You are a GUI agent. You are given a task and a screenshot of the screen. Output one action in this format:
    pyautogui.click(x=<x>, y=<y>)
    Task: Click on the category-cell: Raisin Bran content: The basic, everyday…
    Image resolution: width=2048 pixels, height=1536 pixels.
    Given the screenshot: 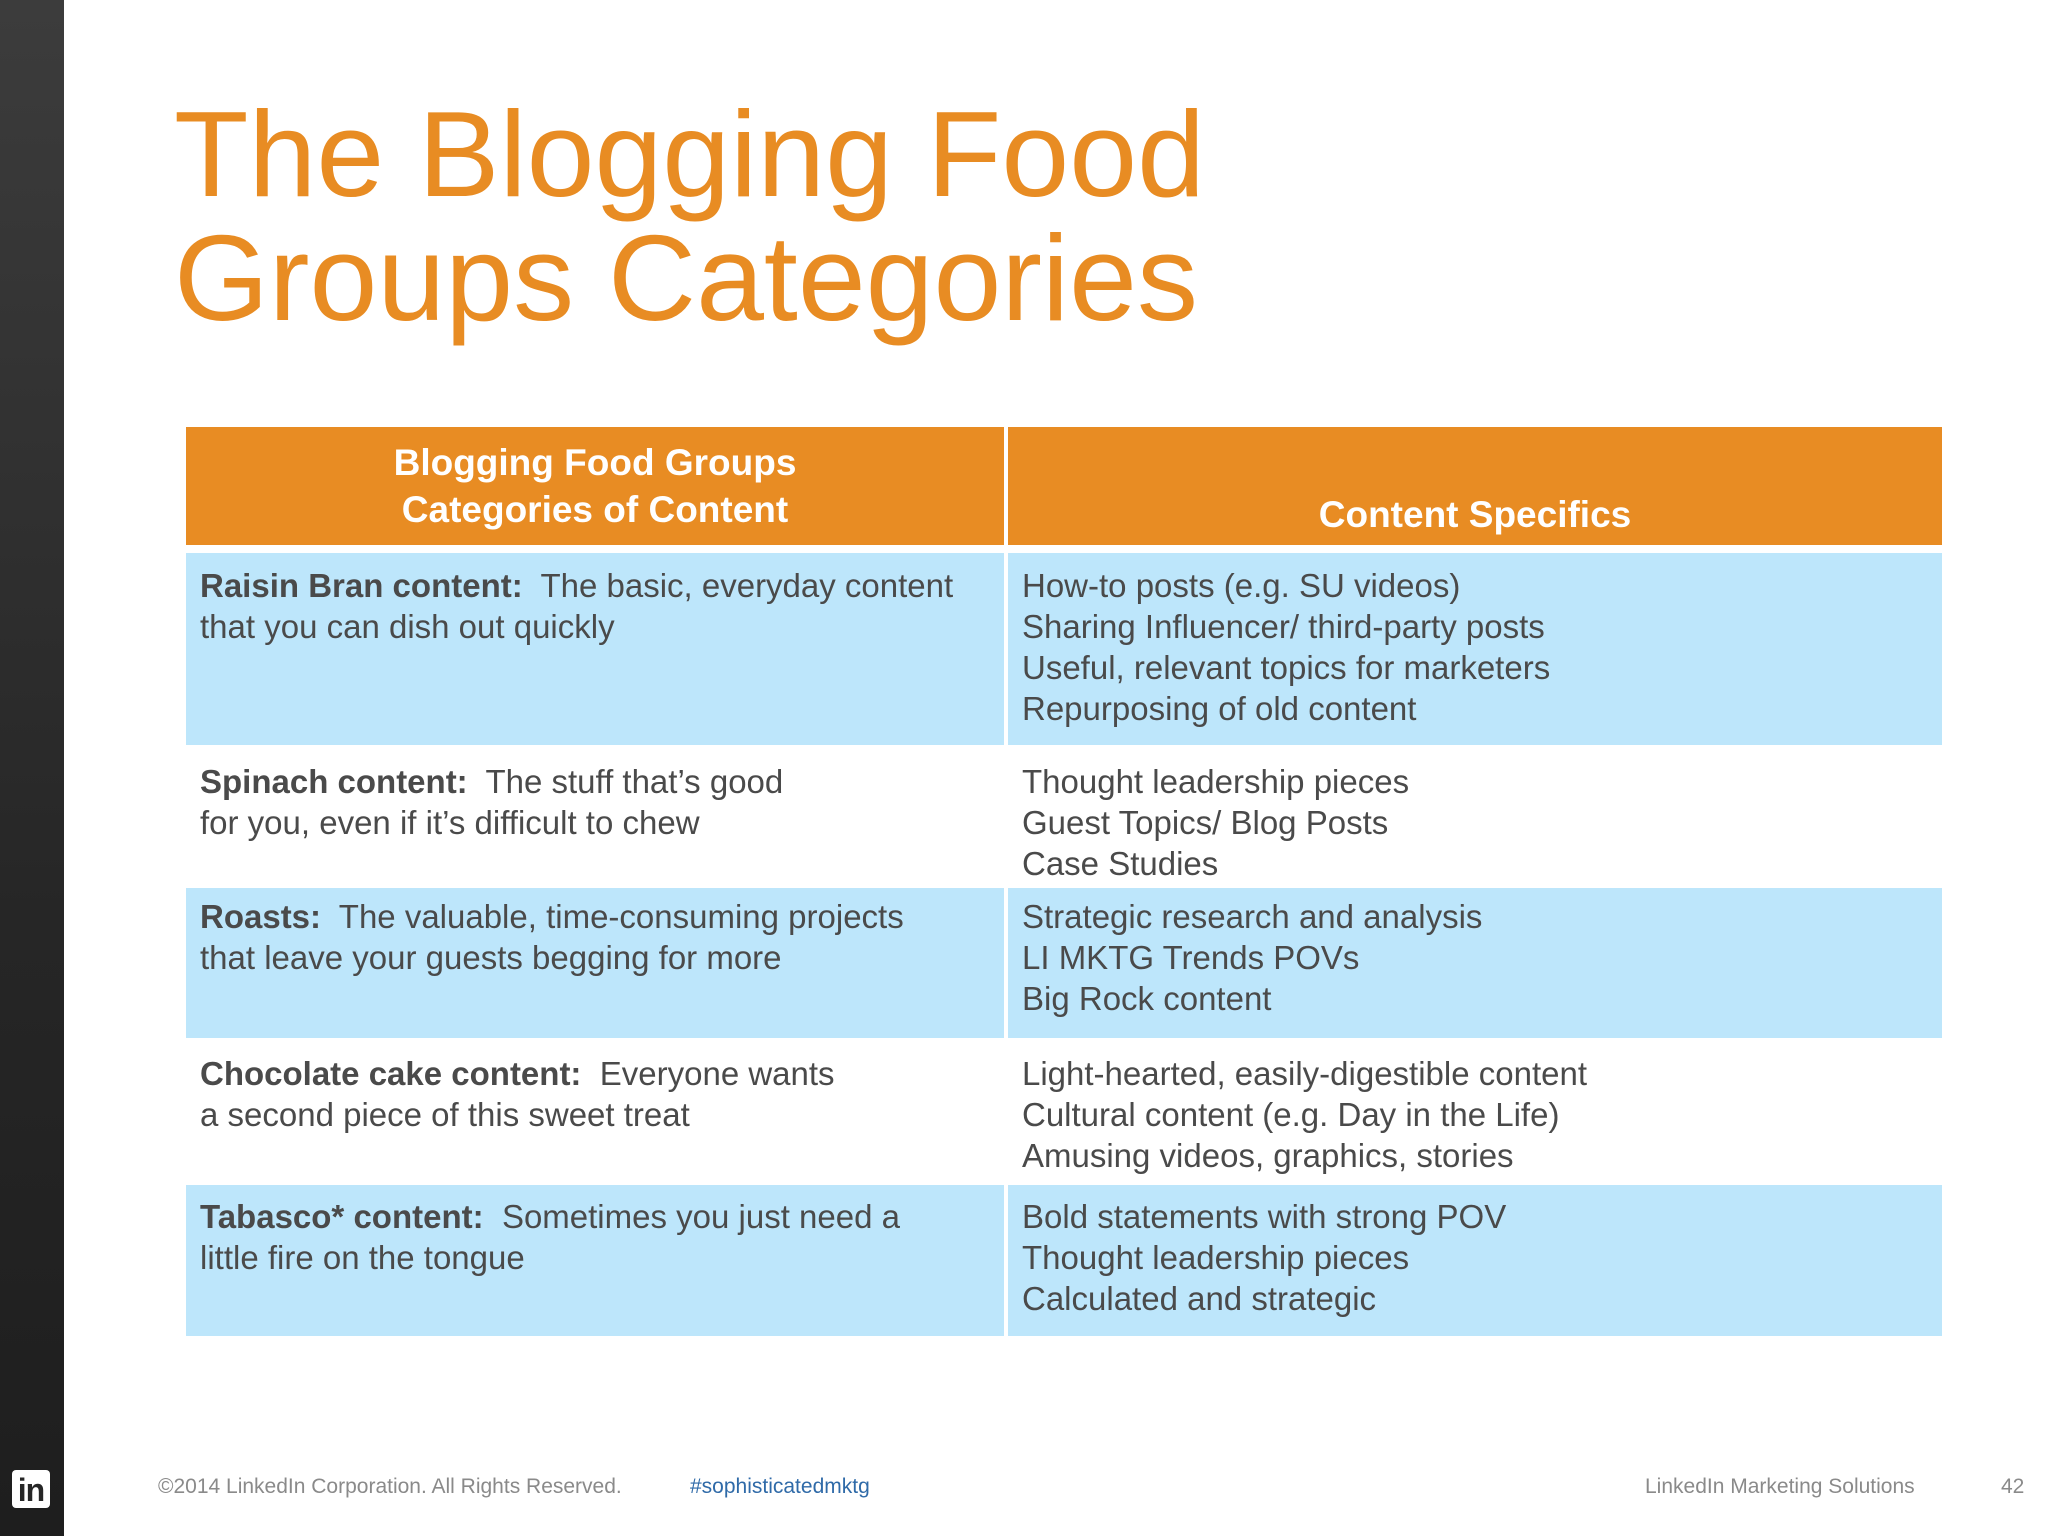 What is the action you would take?
    pyautogui.click(x=595, y=649)
    